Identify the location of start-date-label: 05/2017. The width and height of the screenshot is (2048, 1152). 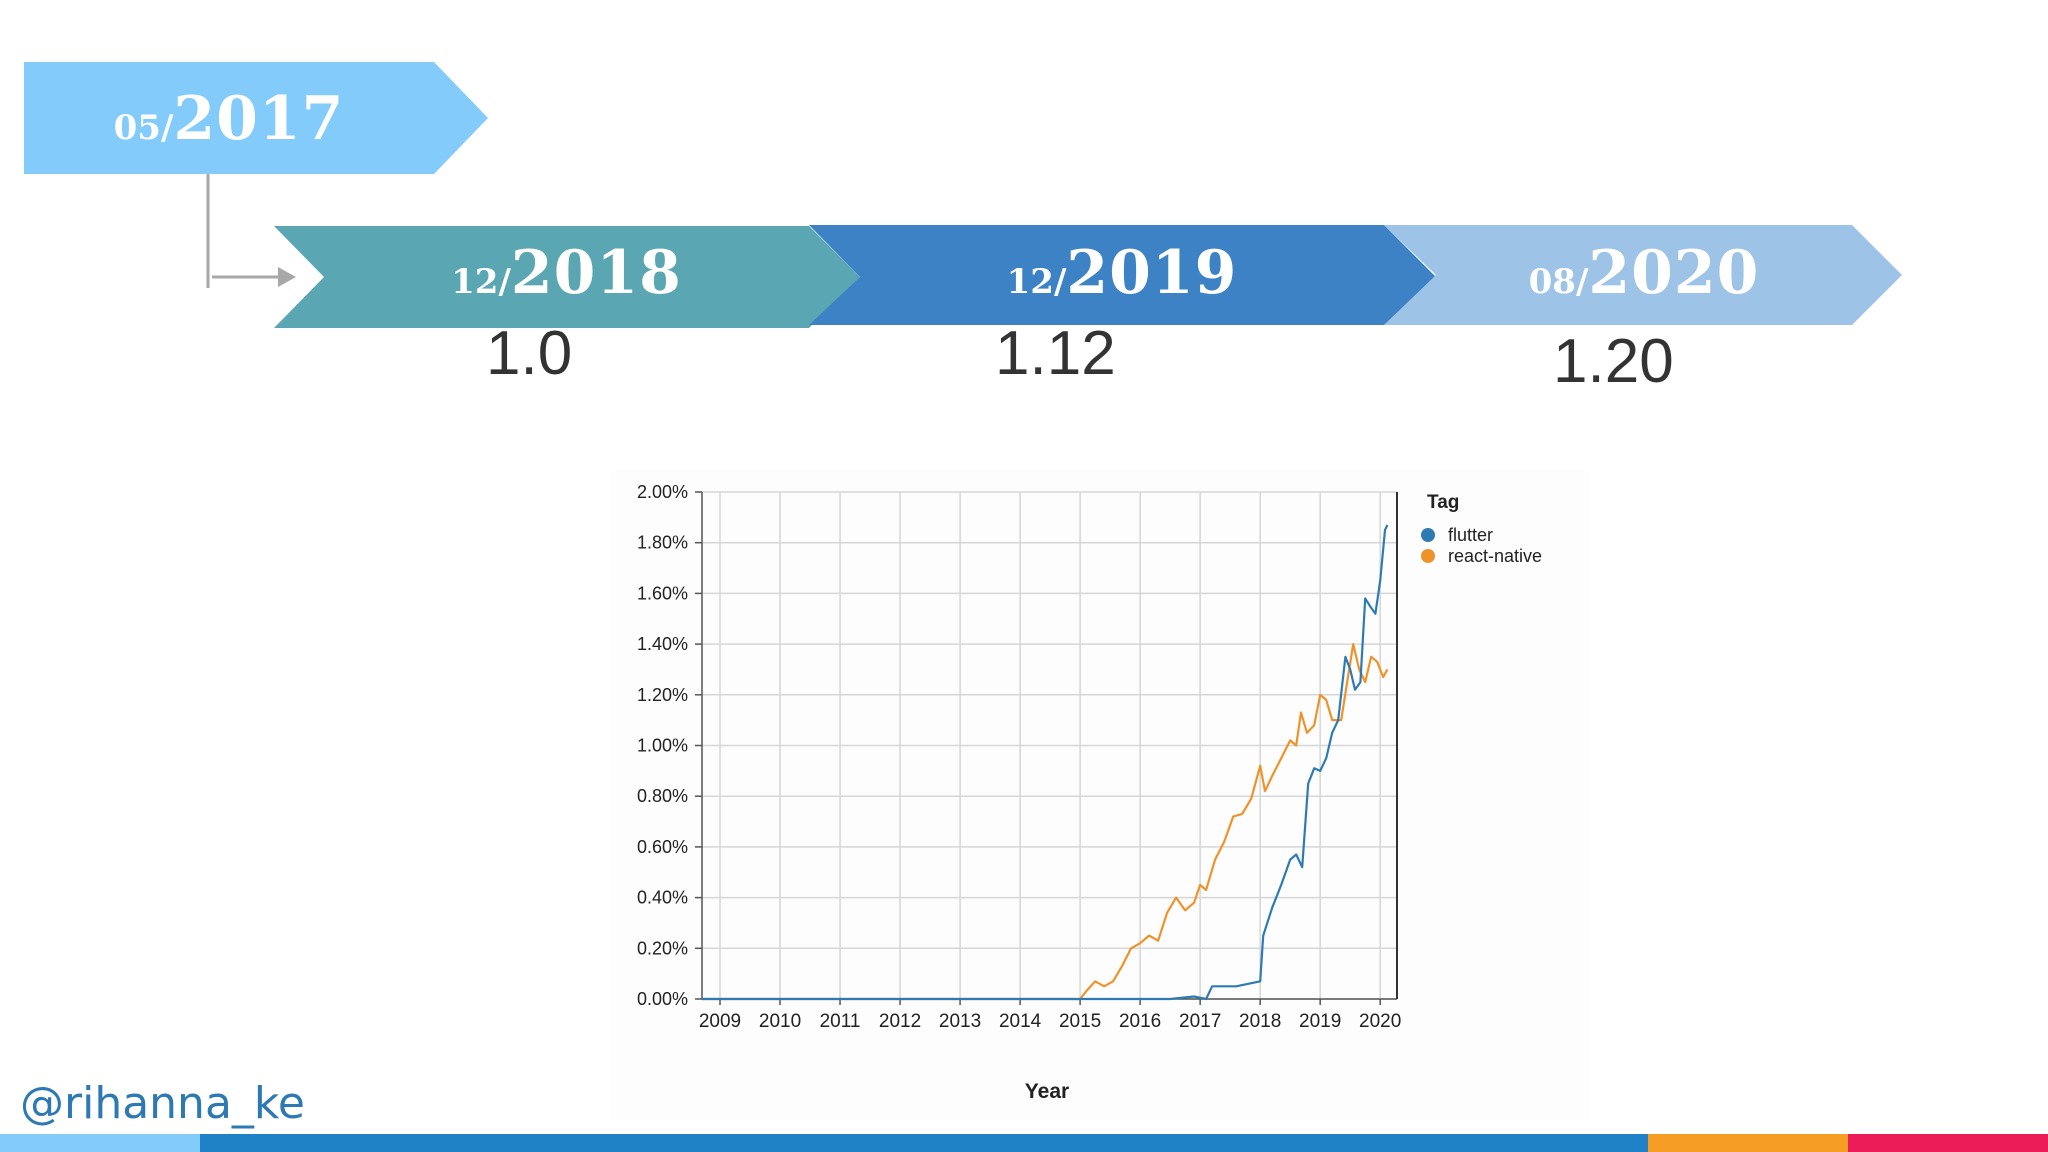
(229, 124).